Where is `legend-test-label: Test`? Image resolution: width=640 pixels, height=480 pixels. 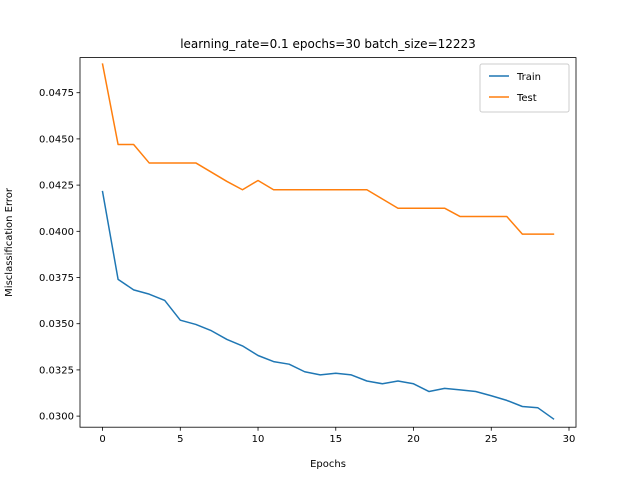 legend-test-label: Test is located at coordinates (526, 98).